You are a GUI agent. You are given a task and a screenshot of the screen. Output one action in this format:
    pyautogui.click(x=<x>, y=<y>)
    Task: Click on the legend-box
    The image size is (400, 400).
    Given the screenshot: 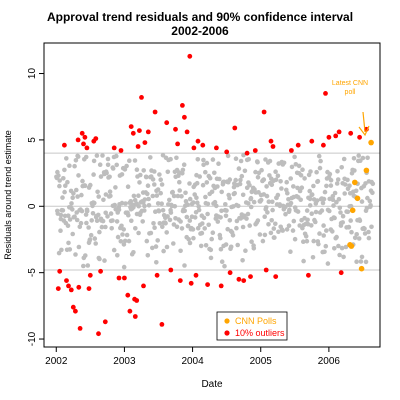 What is the action you would take?
    pyautogui.click(x=252, y=326)
    